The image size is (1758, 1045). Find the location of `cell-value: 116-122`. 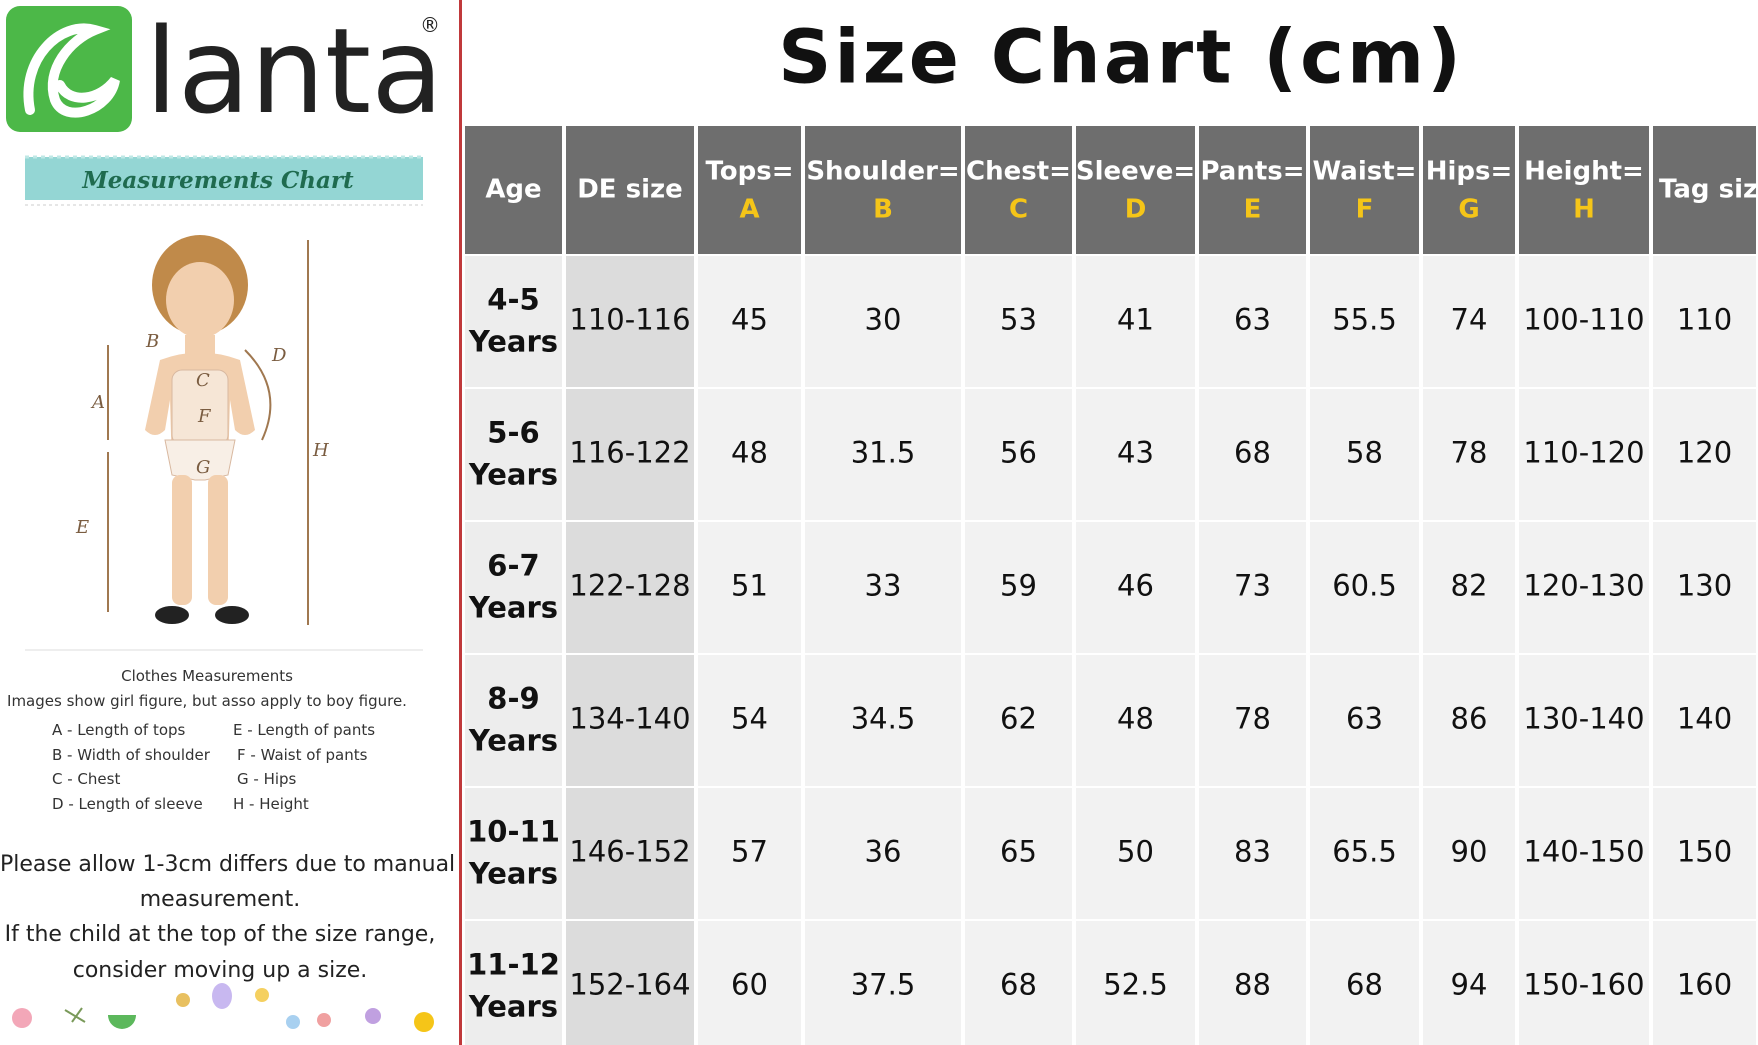

cell-value: 116-122 is located at coordinates (629, 453).